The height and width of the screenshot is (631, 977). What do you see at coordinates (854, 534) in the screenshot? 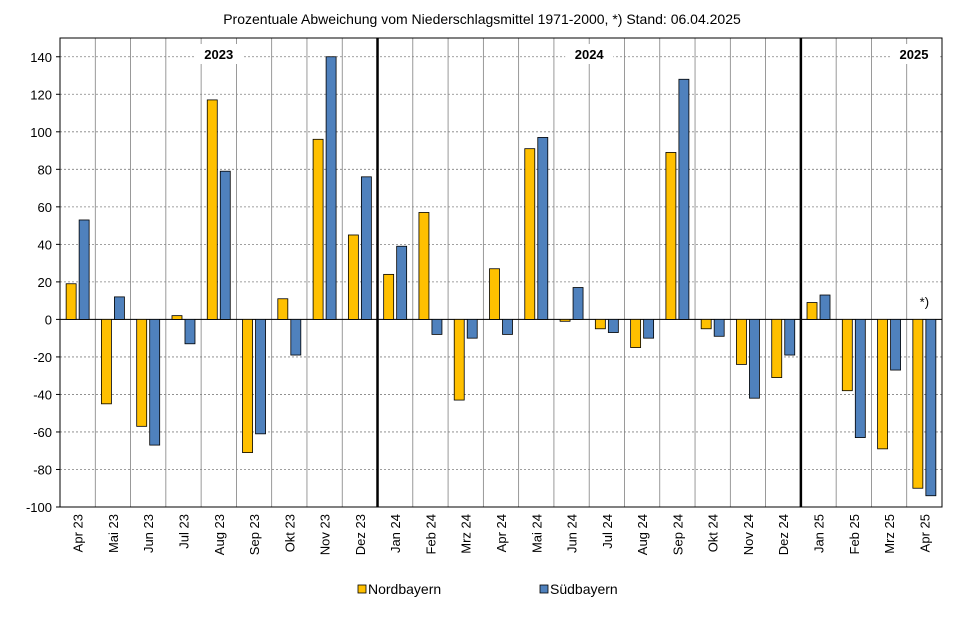
I see `x-tick-label: Feb 25` at bounding box center [854, 534].